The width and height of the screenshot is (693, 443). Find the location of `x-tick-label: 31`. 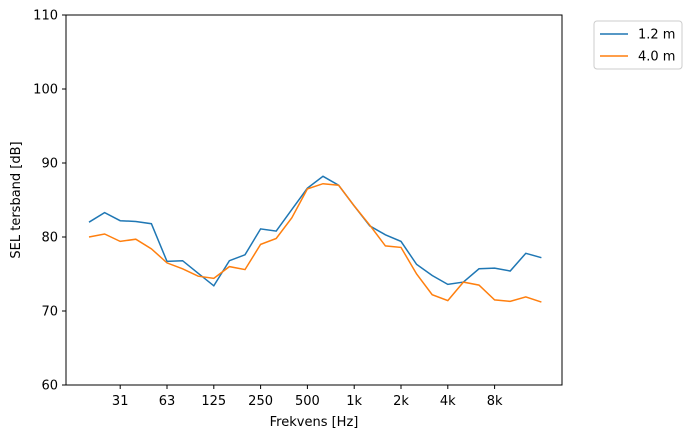

x-tick-label: 31 is located at coordinates (120, 401).